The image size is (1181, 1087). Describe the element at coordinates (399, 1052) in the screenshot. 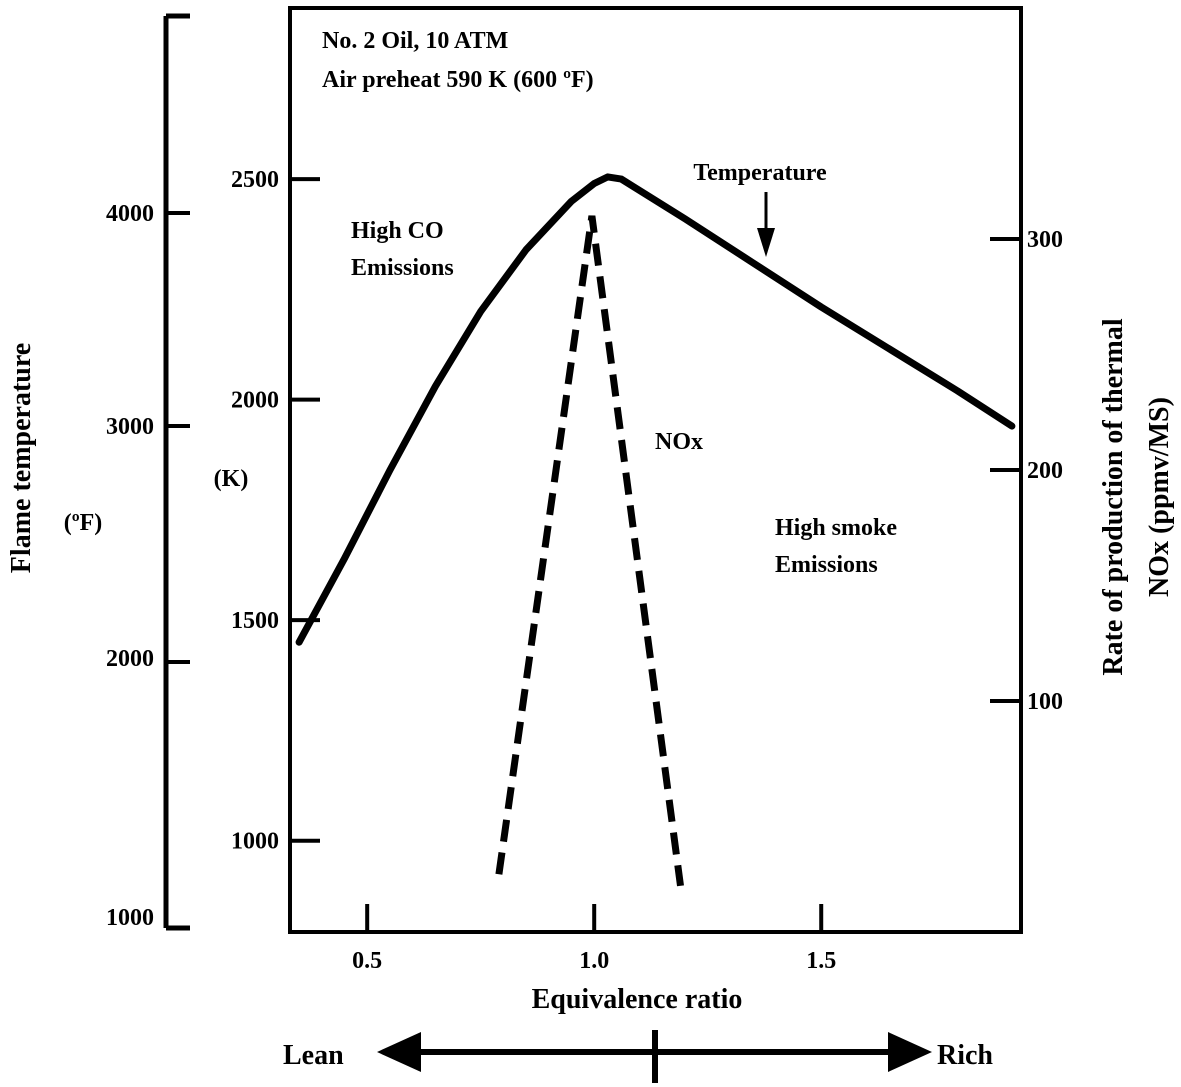

I see `lean-arrowhead` at that location.